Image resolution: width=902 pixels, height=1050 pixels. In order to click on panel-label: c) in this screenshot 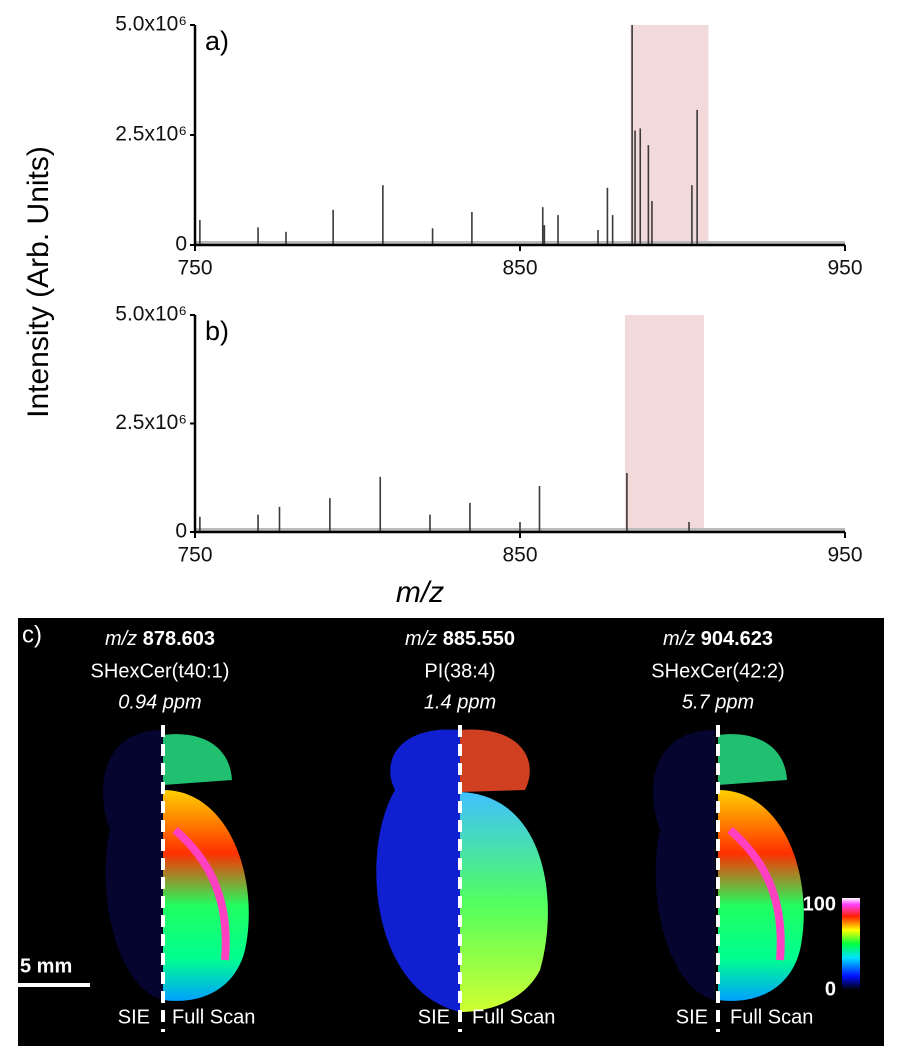, I will do `click(32, 634)`.